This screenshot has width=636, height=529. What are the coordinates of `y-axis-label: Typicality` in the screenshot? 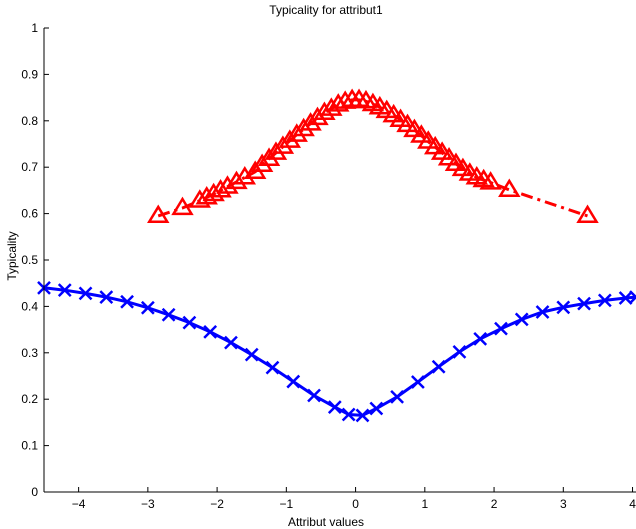 It's located at (12, 255).